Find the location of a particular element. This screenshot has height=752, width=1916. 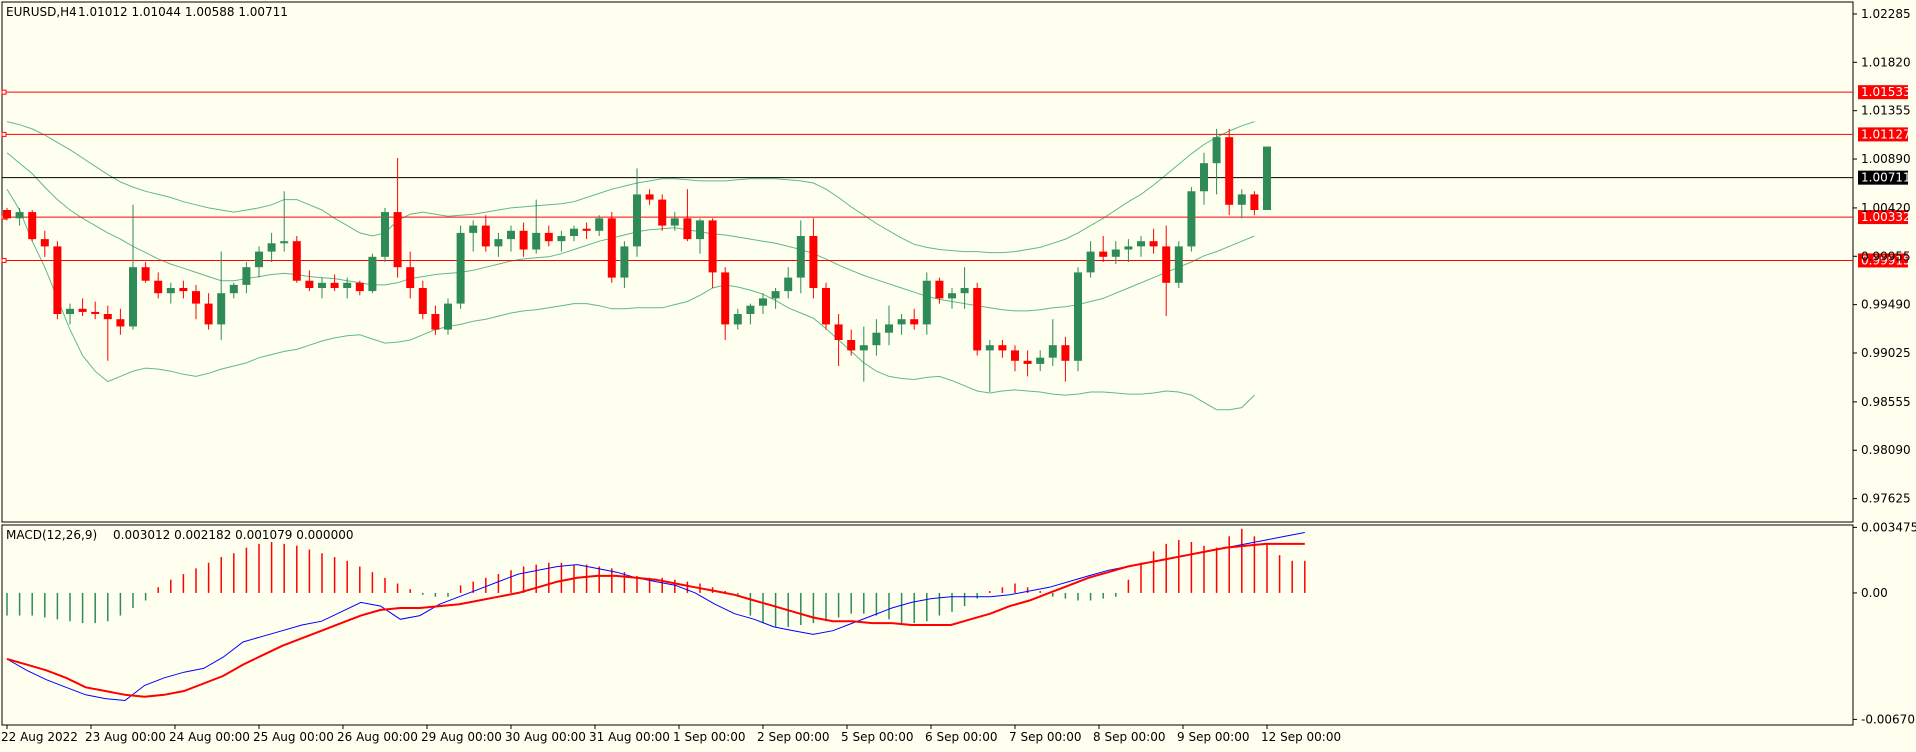

macd-signal-line is located at coordinates (655, 620).